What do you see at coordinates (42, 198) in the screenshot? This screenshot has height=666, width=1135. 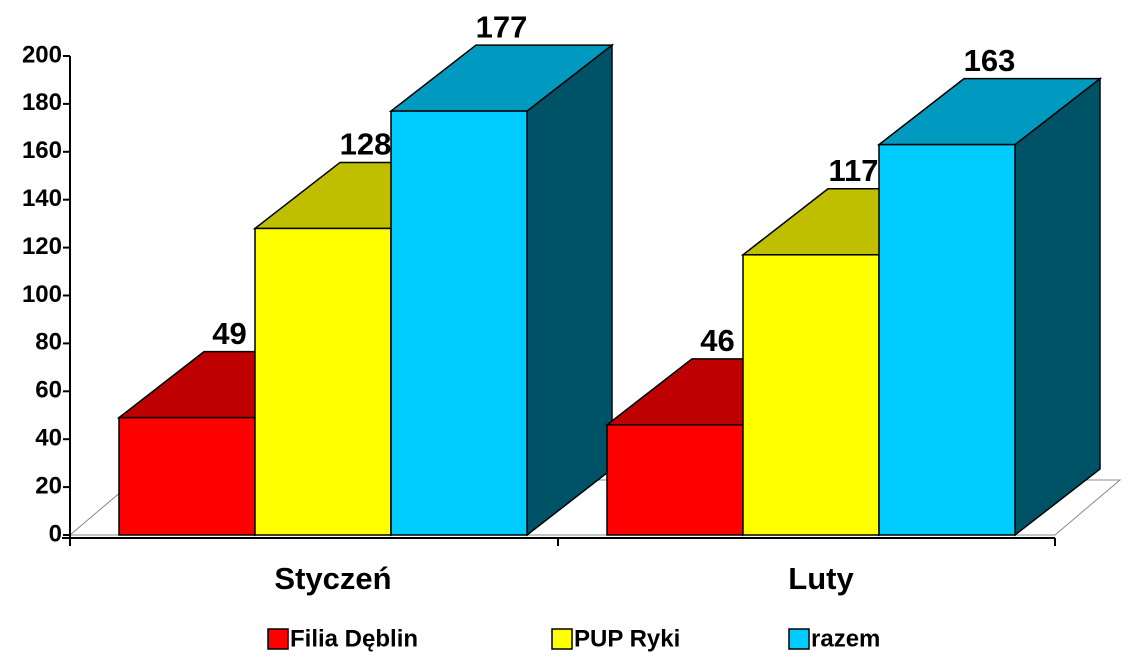 I see `y-tick-label: 140` at bounding box center [42, 198].